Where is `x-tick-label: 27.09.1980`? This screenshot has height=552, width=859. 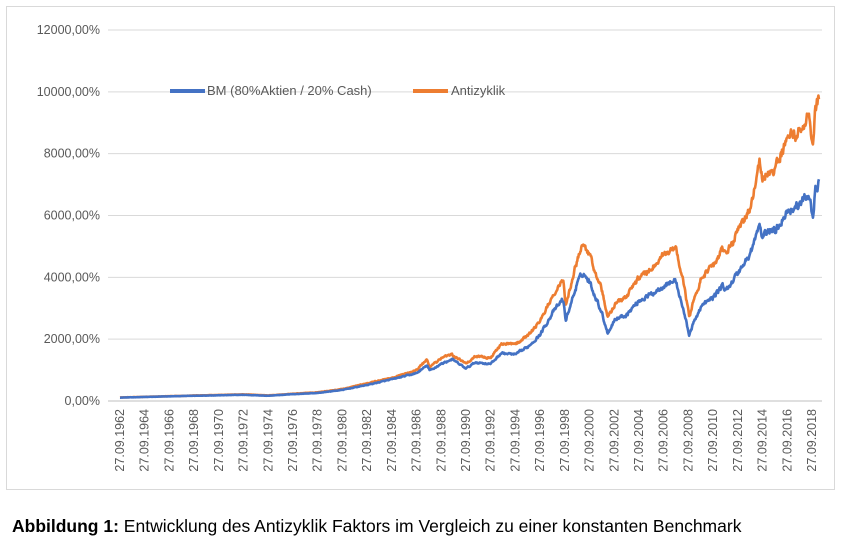
x-tick-label: 27.09.1980 is located at coordinates (342, 440).